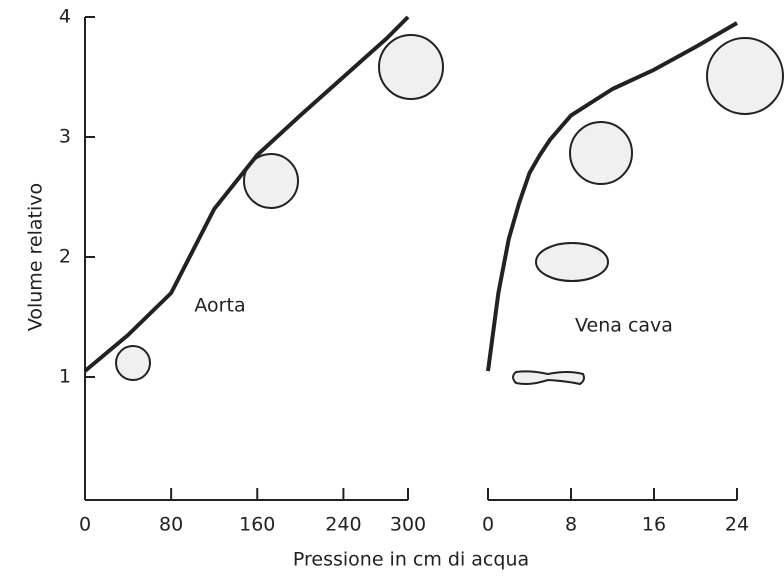 This screenshot has width=784, height=578. I want to click on x-tick-label: 16, so click(654, 525).